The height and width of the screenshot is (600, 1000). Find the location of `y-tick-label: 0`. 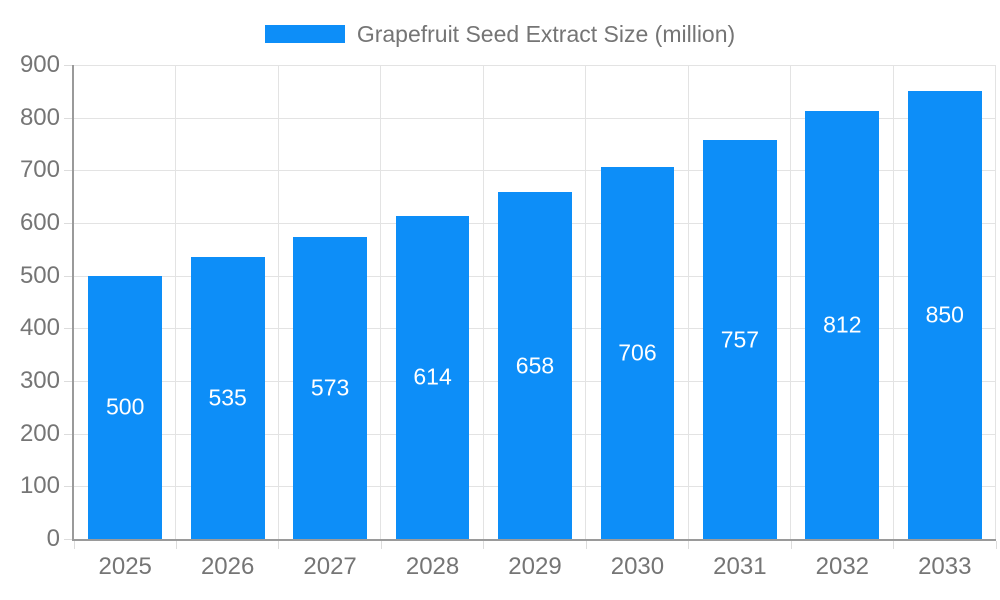

y-tick-label: 0 is located at coordinates (53, 538).